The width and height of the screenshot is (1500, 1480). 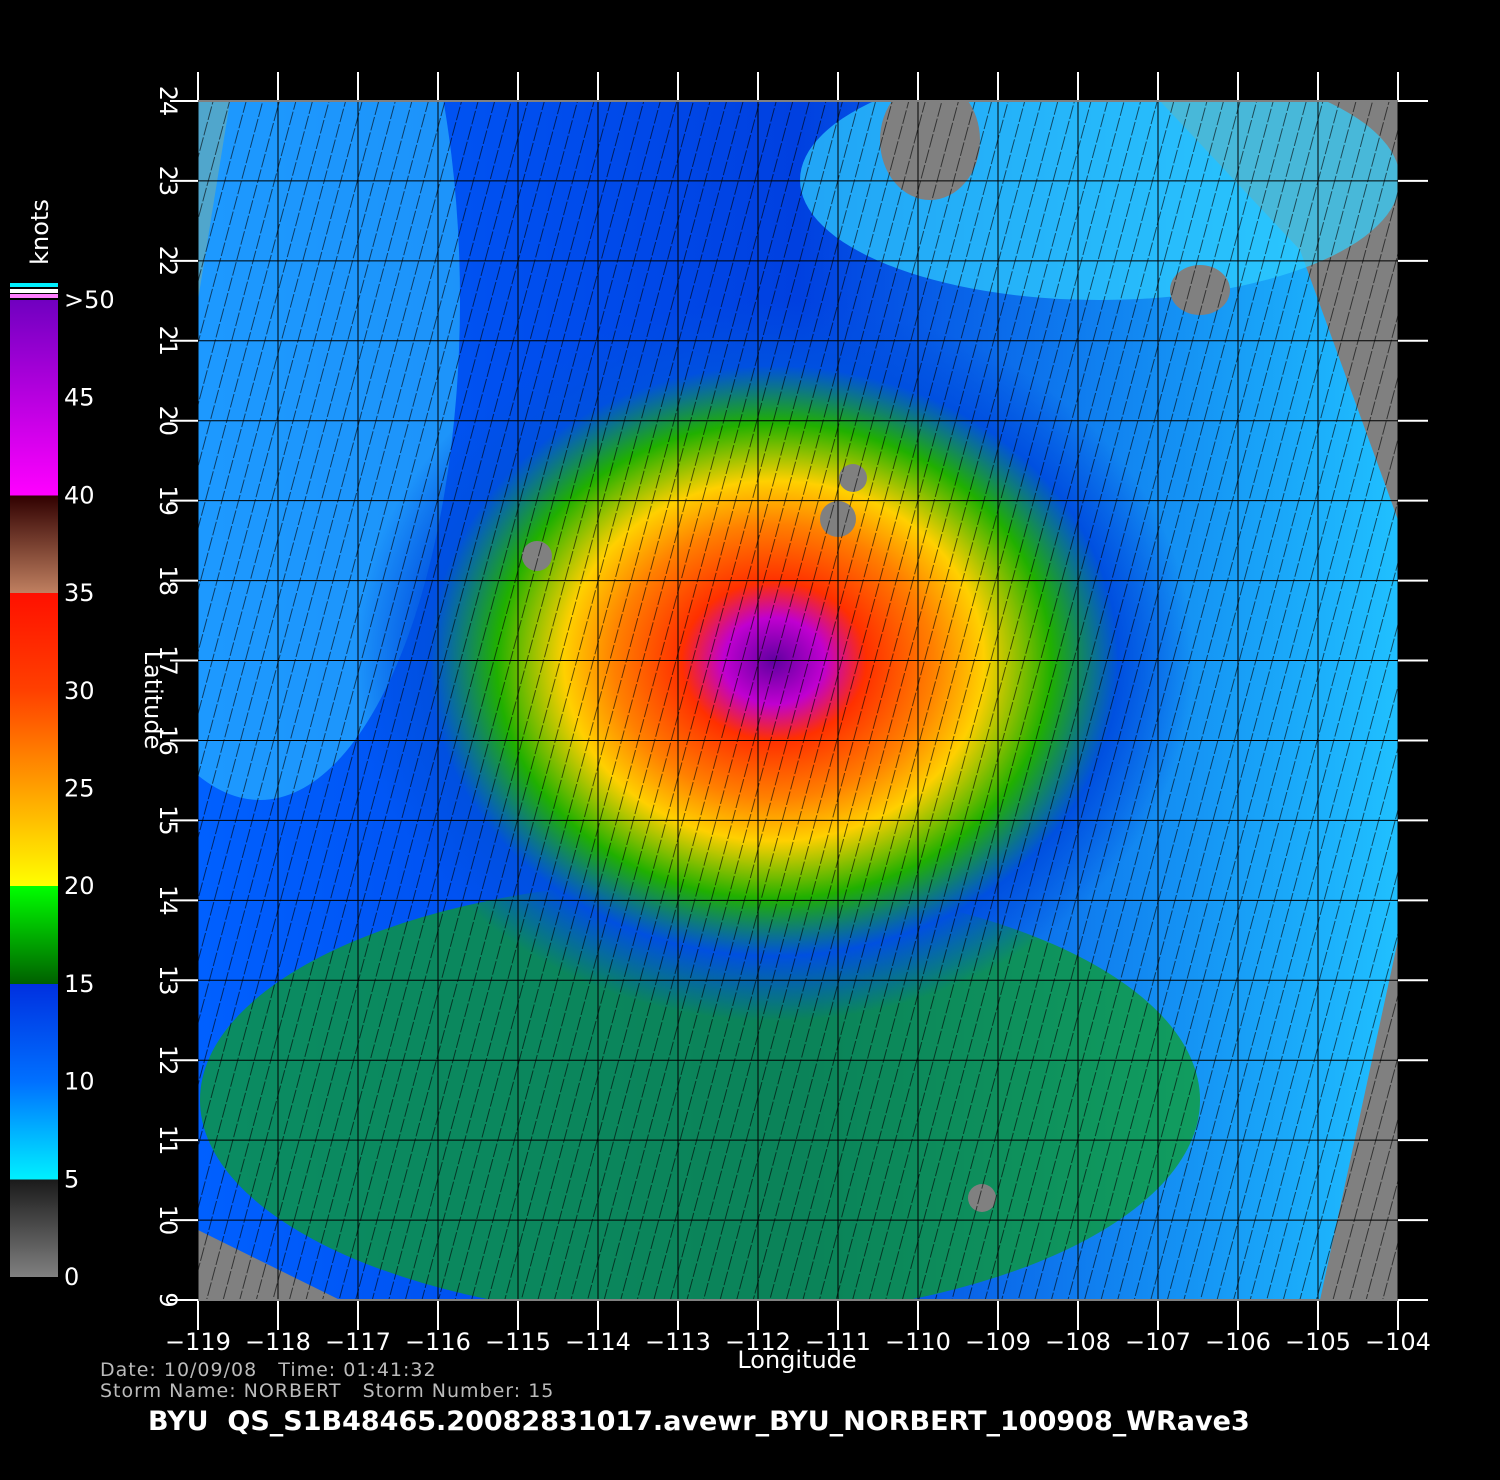 What do you see at coordinates (168, 181) in the screenshot?
I see `y-tick-label: 23` at bounding box center [168, 181].